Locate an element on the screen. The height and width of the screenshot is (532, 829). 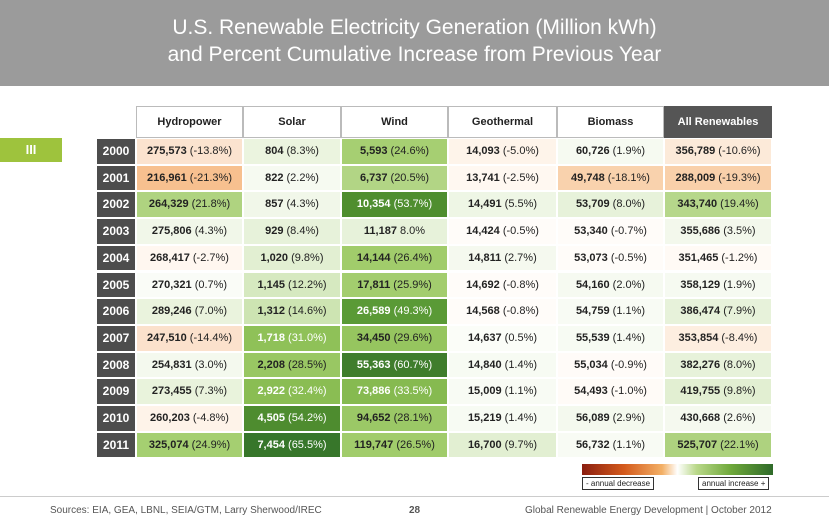
table-cell: 353,854 (-8.4%) is located at coordinates (718, 338).